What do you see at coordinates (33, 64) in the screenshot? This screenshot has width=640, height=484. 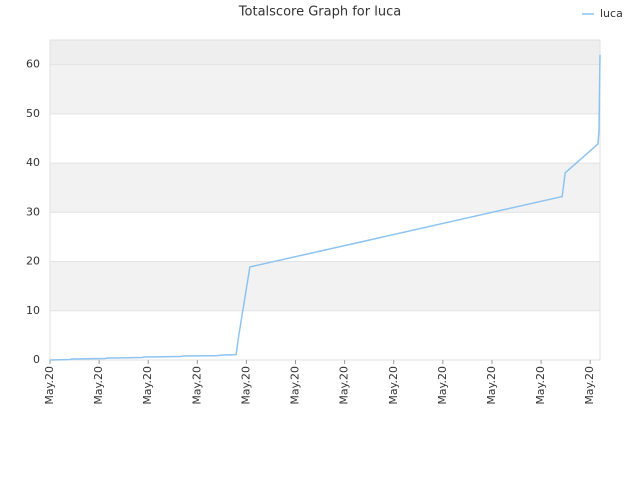 I see `y-tick-label: 60` at bounding box center [33, 64].